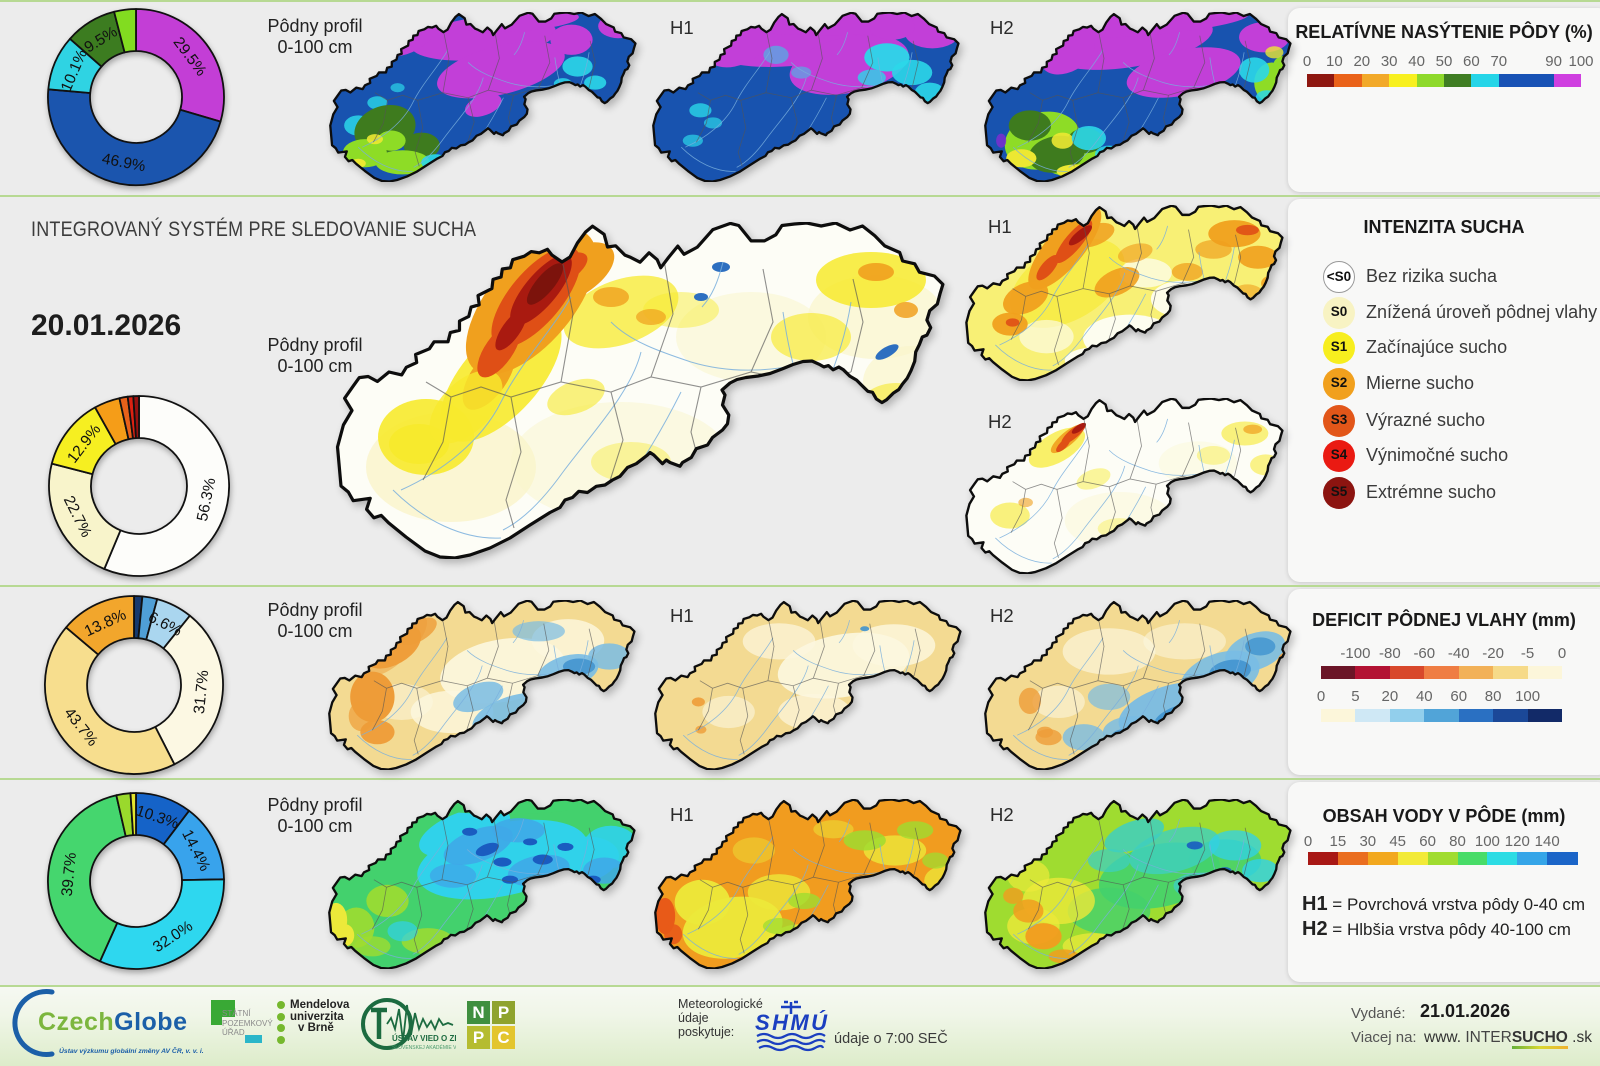  What do you see at coordinates (69, 875) in the screenshot?
I see `svg-text: 39.7%` at bounding box center [69, 875].